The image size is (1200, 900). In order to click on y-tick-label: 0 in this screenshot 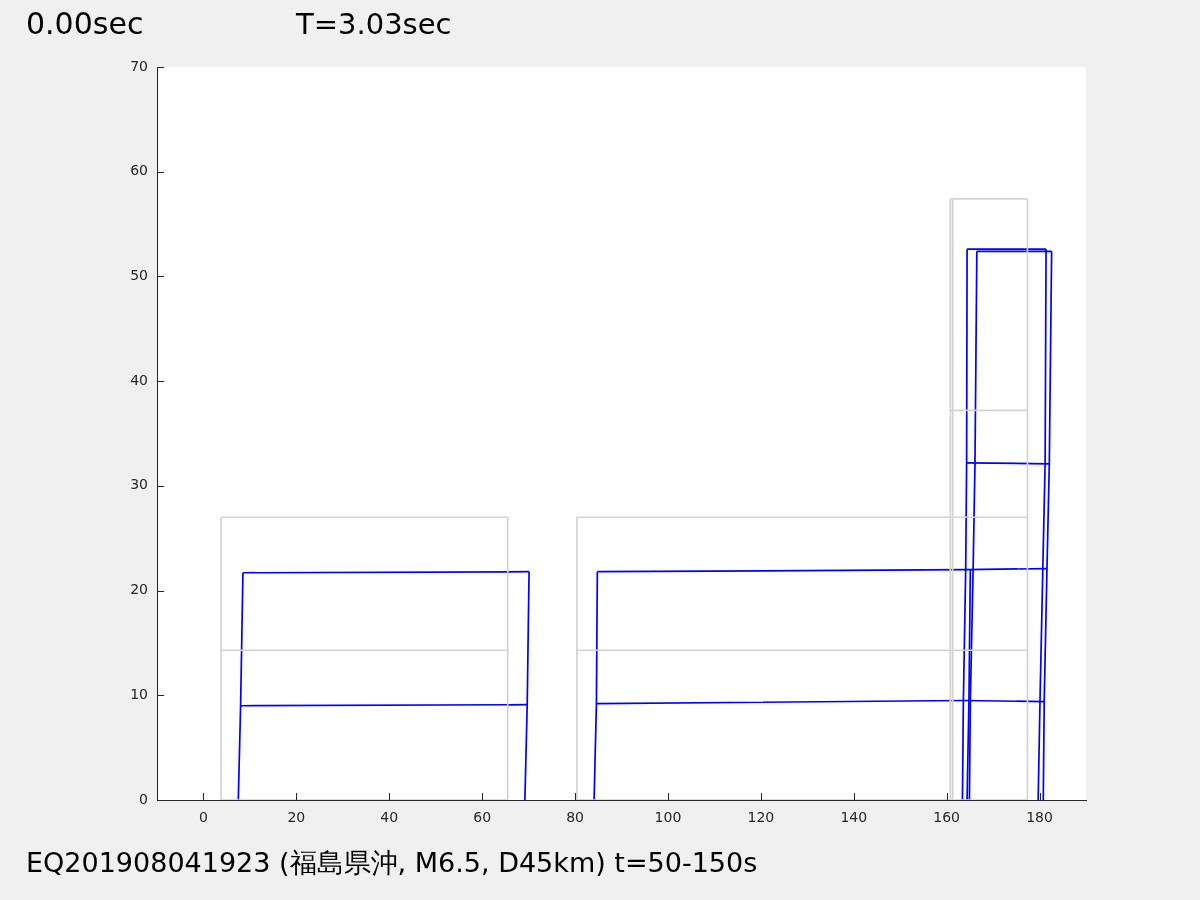, I will do `click(143, 798)`.